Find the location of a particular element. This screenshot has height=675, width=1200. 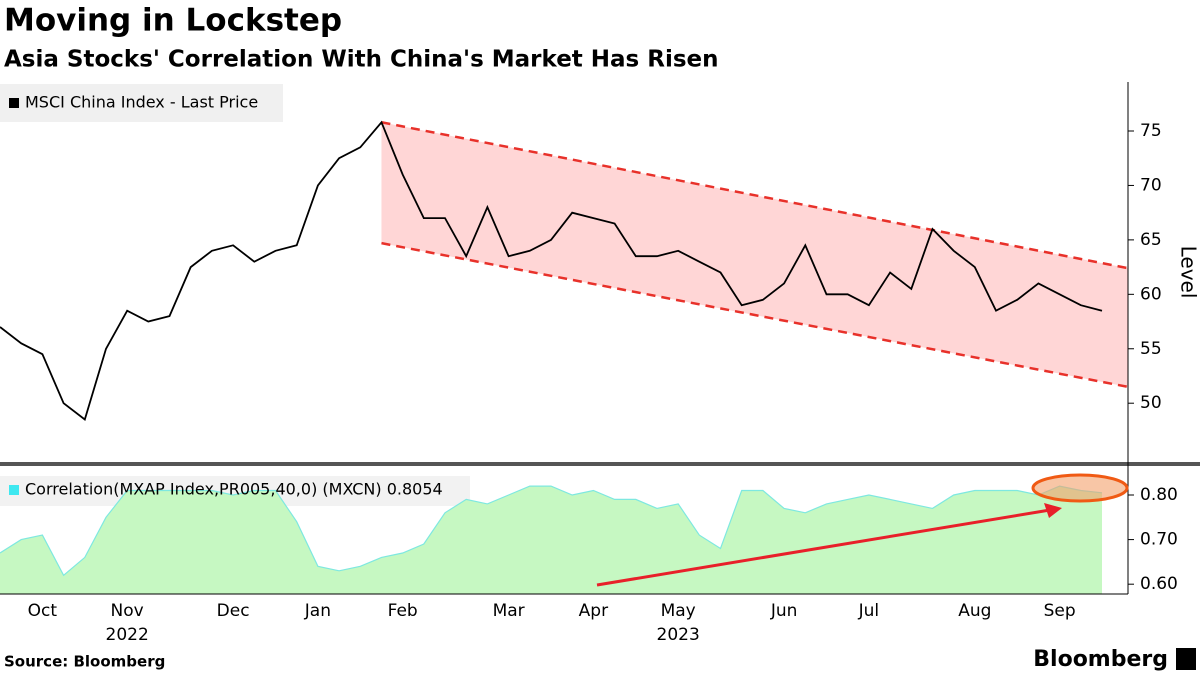

chart-title: Moving in Lockstep is located at coordinates (173, 21).